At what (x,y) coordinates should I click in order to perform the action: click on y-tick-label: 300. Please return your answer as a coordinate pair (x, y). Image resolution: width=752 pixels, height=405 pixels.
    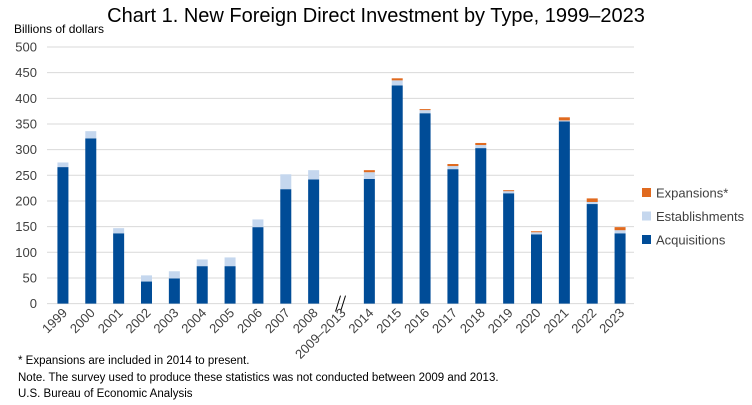
    Looking at the image, I should click on (26, 149).